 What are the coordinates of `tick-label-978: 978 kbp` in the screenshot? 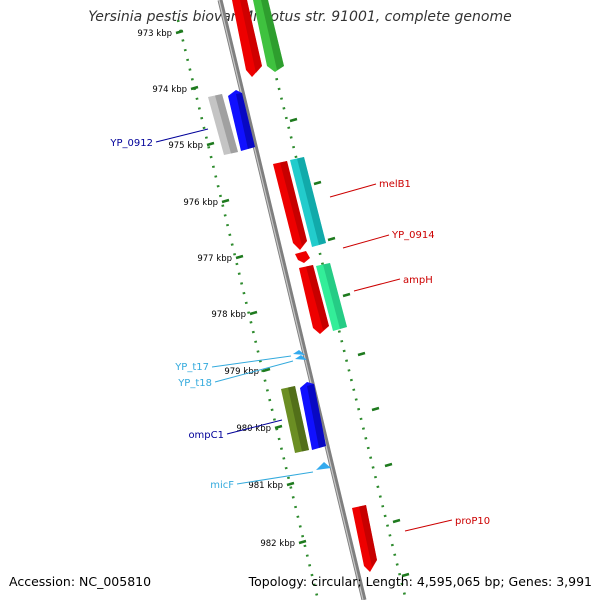 It's located at (228, 315).